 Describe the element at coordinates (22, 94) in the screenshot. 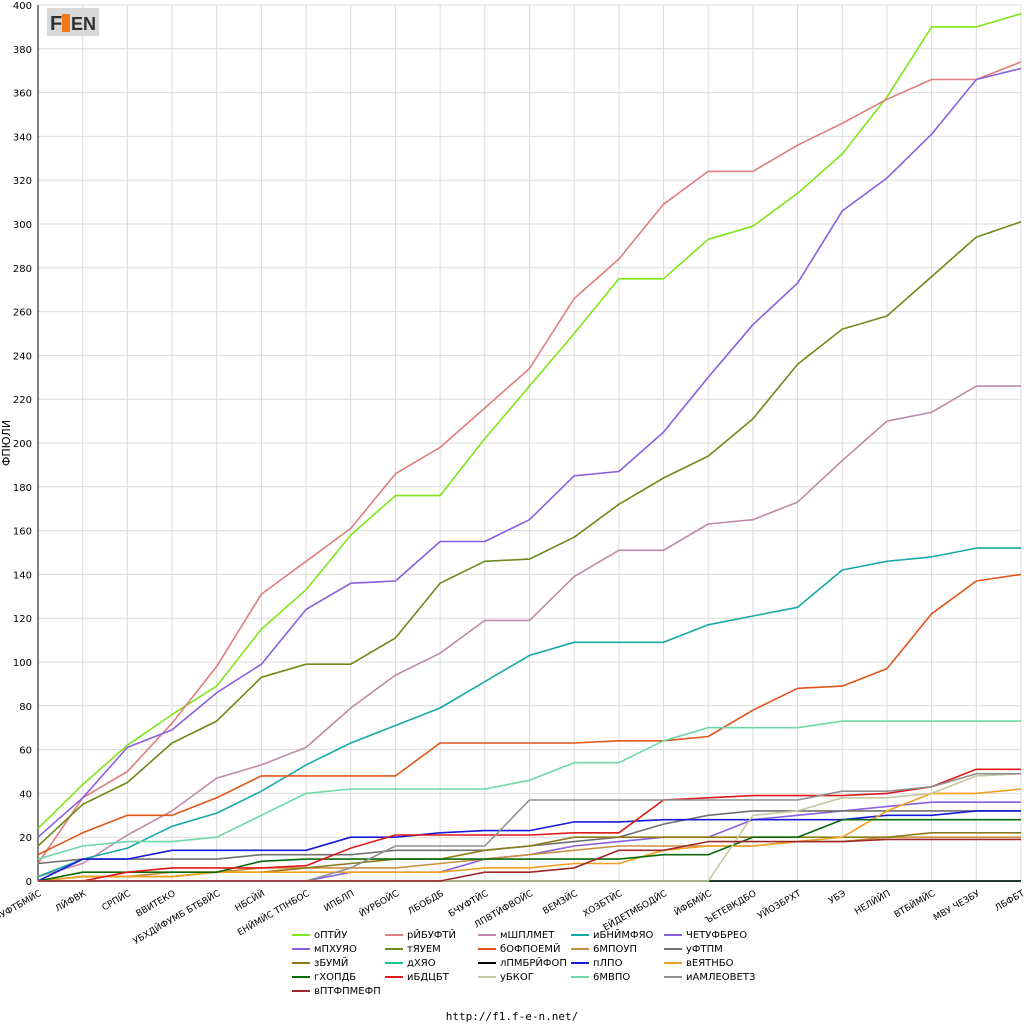

I see `y-tick-label: 360` at that location.